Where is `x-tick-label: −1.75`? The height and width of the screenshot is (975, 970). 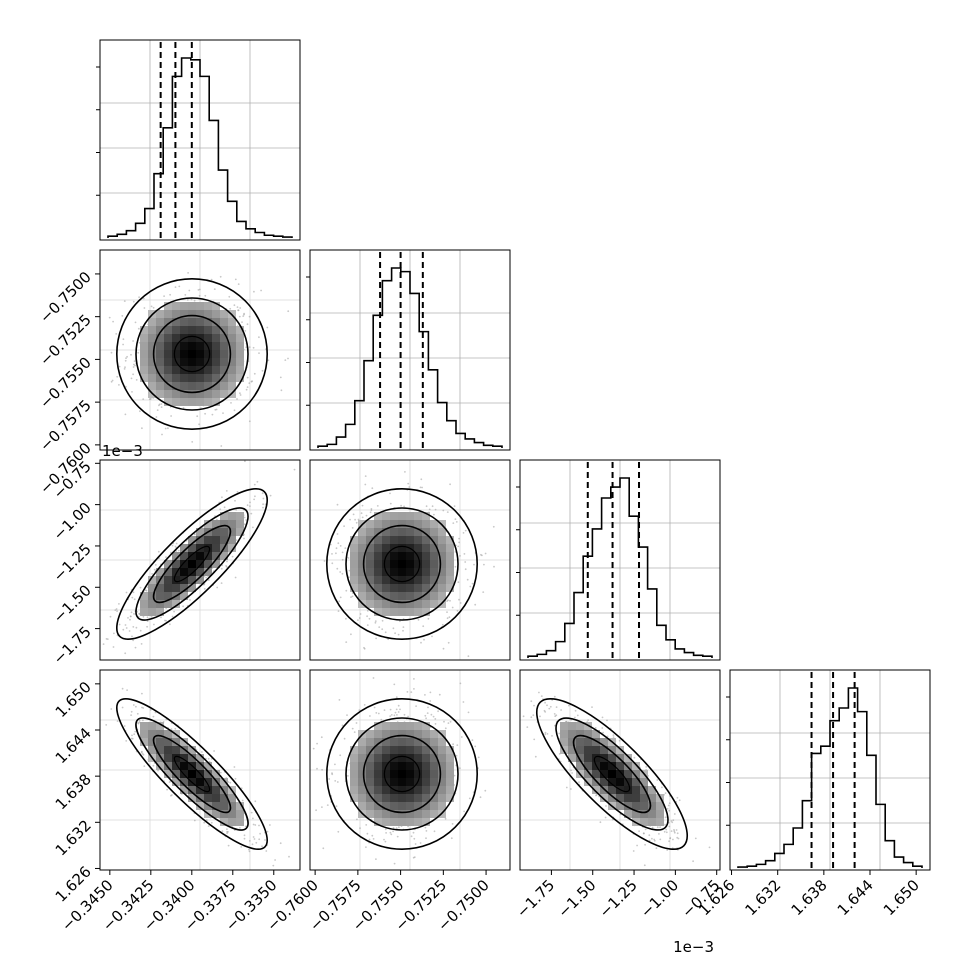
x-tick-label: −1.75 is located at coordinates (535, 898).